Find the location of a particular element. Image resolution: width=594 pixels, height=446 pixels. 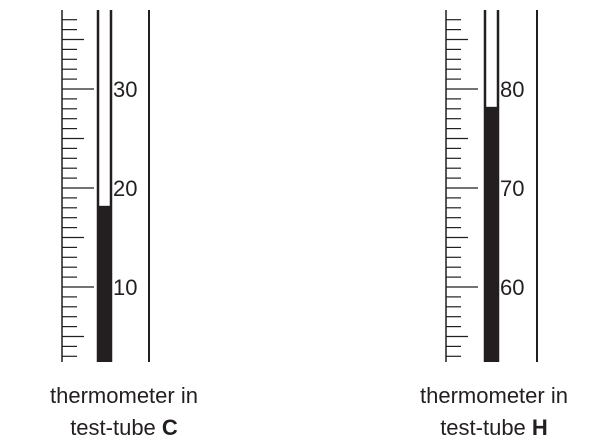

thermometer-h: 60 70 80 is located at coordinates (491, 186).